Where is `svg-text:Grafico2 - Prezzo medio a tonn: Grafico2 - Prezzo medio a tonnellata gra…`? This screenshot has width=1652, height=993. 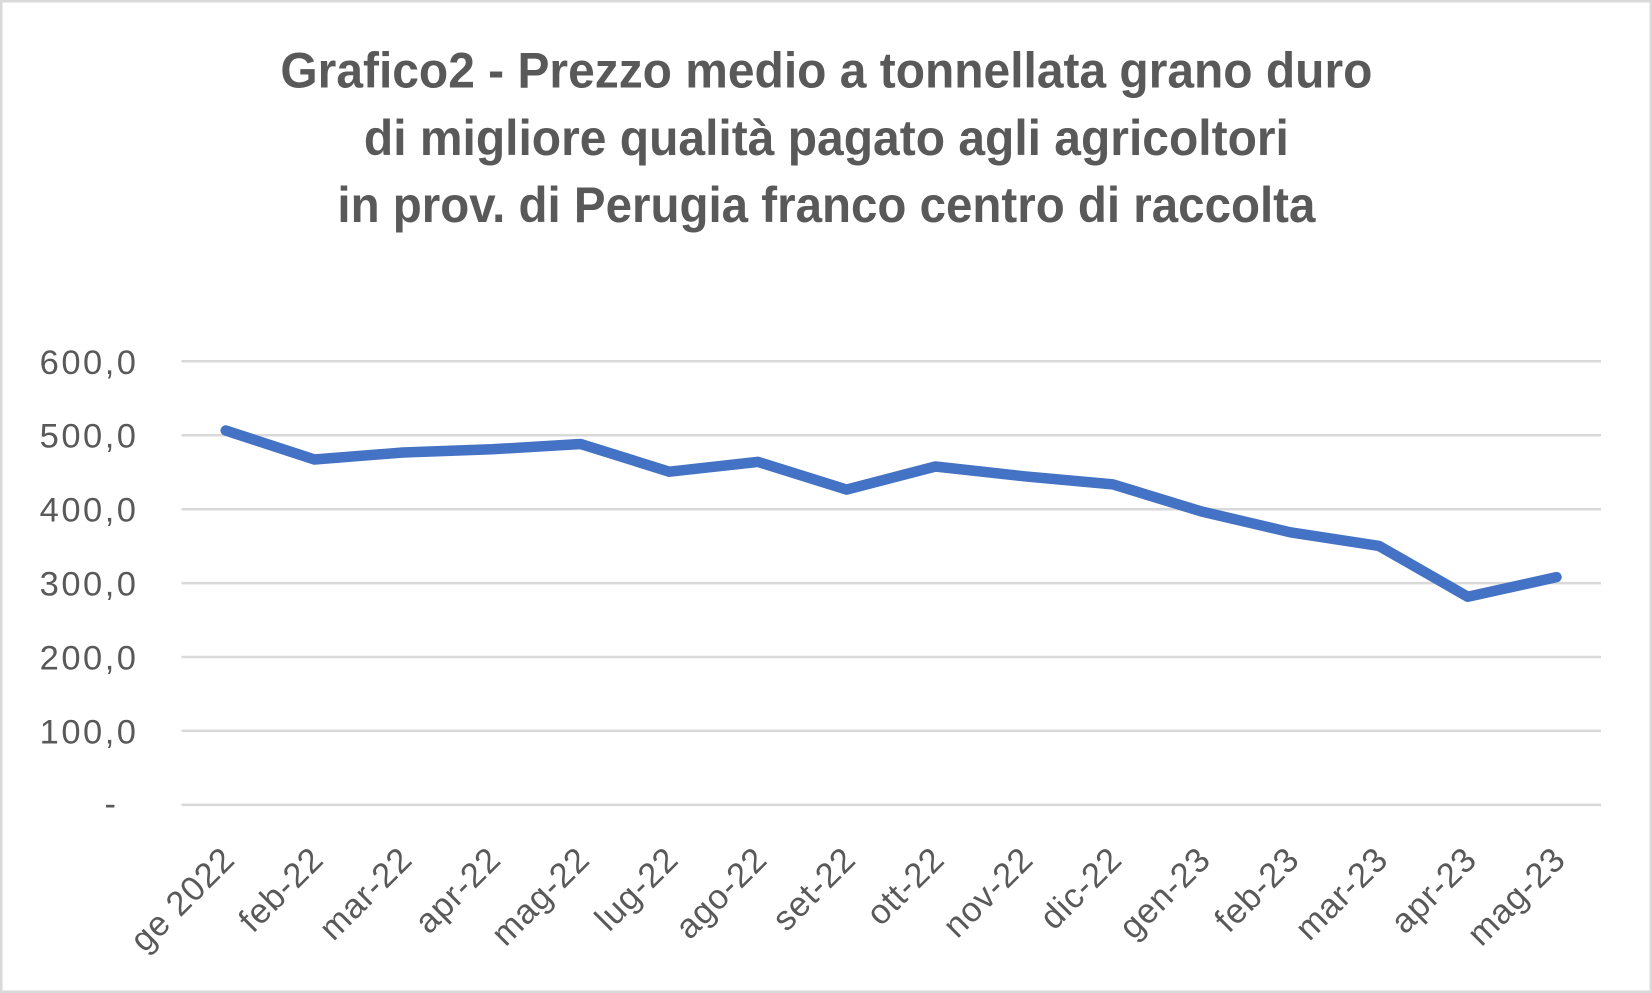
svg-text:Grafico2 - Prezzo medio a tonn: Grafico2 - Prezzo medio a tonnellata gra… is located at coordinates (826, 71).